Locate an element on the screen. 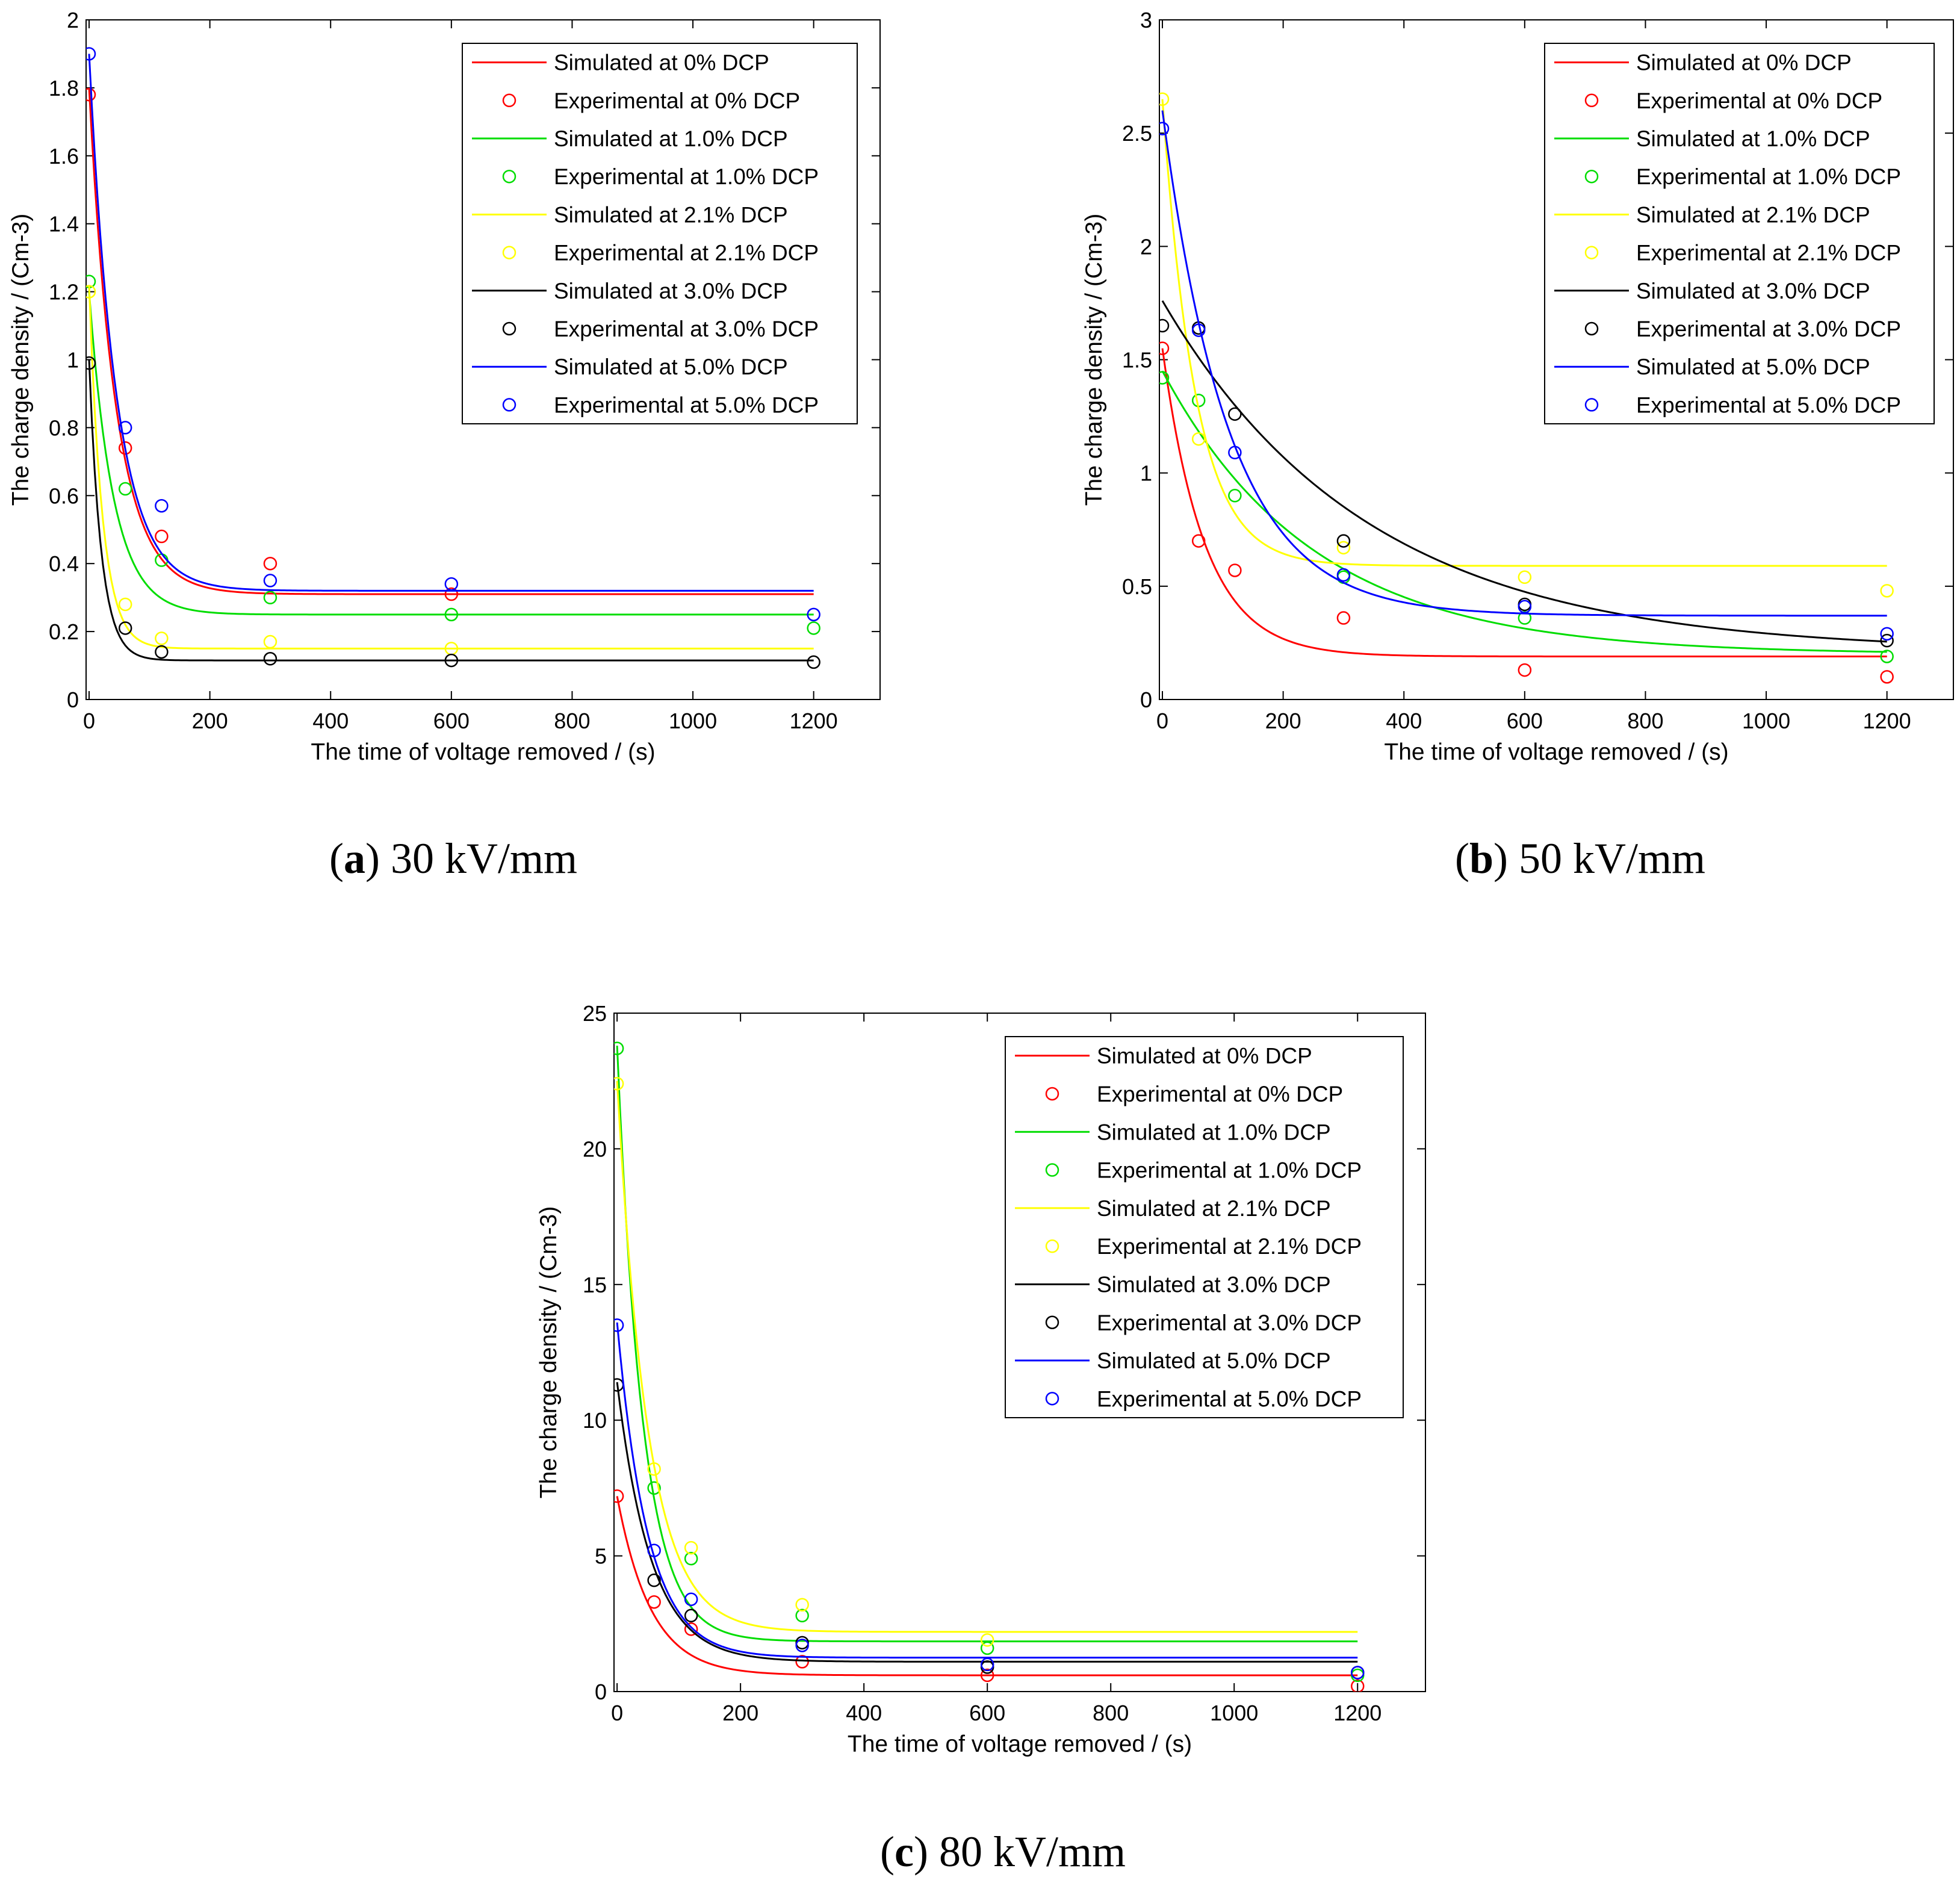 The image size is (1960, 1883). y-tick-label: 1 is located at coordinates (73, 361).